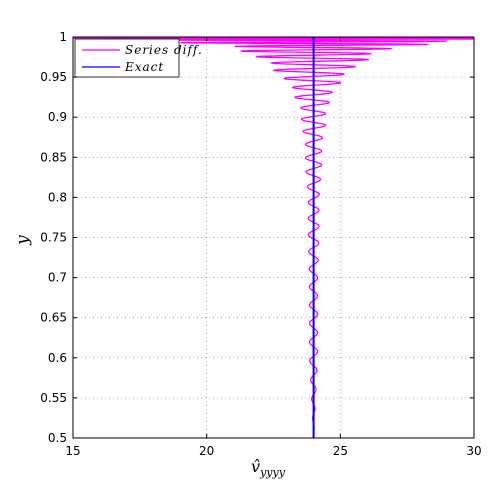 Image resolution: width=491 pixels, height=491 pixels. I want to click on x-tick-label: 30, so click(473, 451).